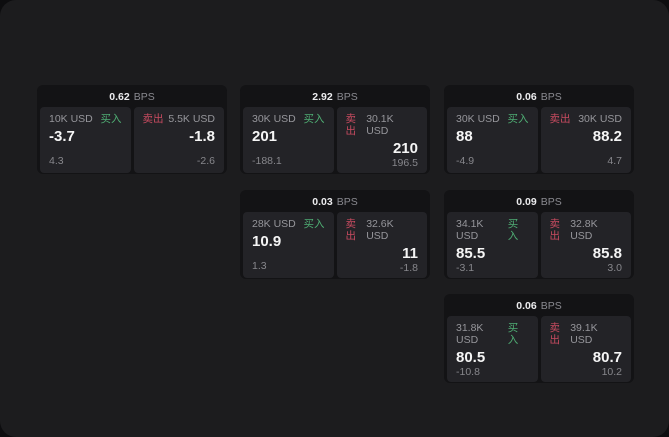  What do you see at coordinates (607, 357) in the screenshot?
I see `sell-price: 80.7` at bounding box center [607, 357].